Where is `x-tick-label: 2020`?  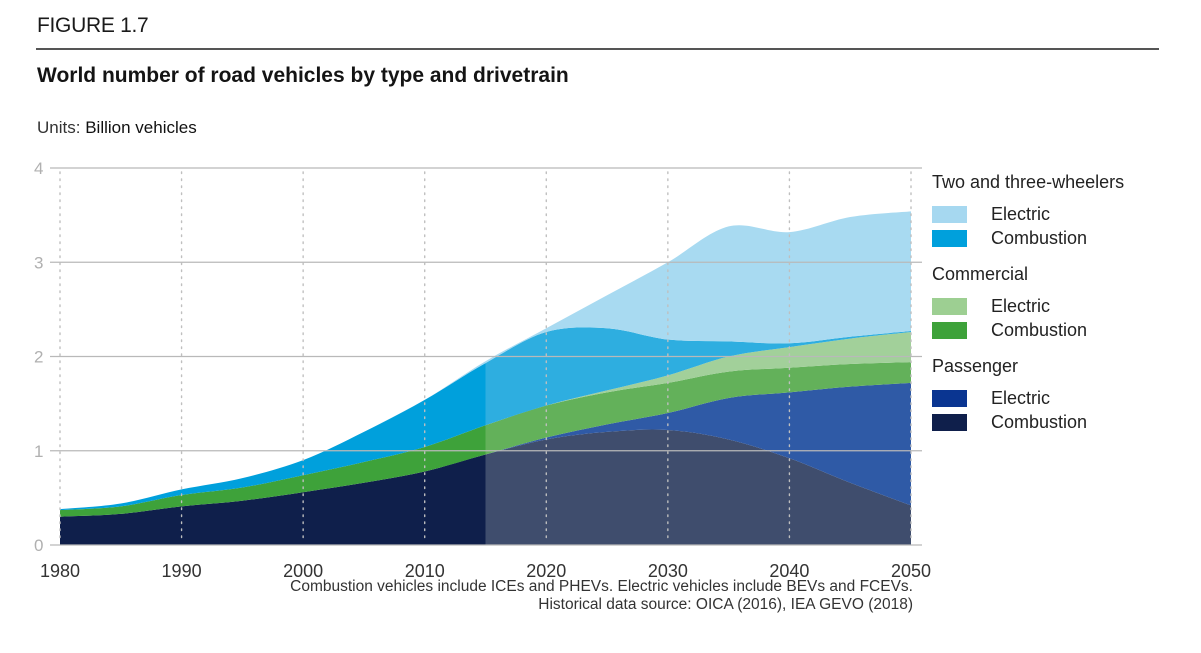
x-tick-label: 2020 is located at coordinates (546, 571).